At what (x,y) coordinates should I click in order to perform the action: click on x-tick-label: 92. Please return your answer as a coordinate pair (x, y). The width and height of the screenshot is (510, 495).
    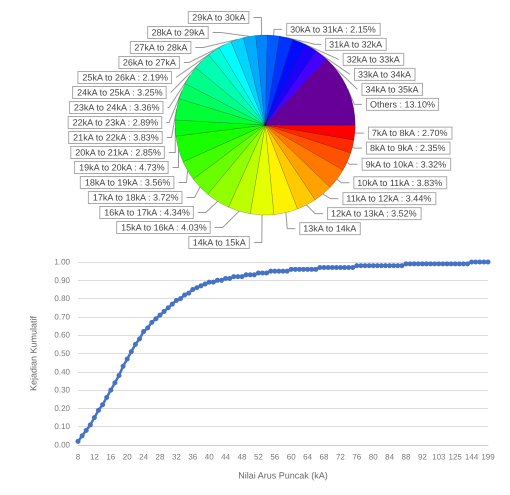
    Looking at the image, I should click on (423, 457).